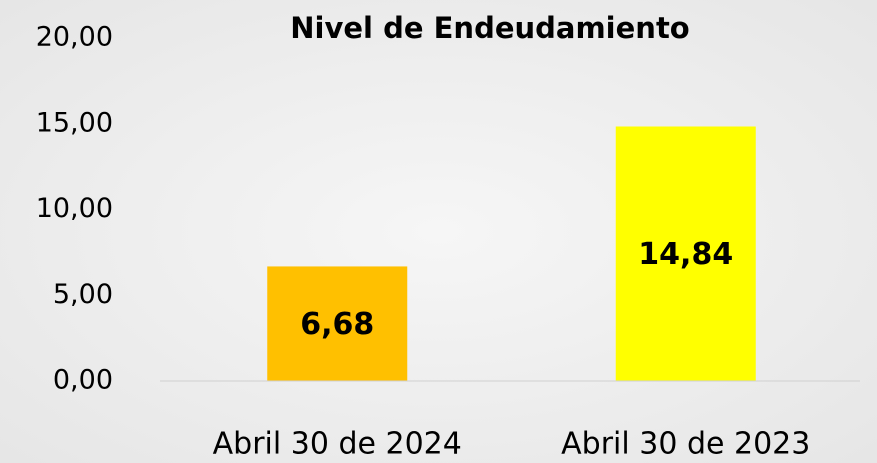 This screenshot has width=877, height=463. I want to click on y-tick-label: 10,00, so click(74, 208).